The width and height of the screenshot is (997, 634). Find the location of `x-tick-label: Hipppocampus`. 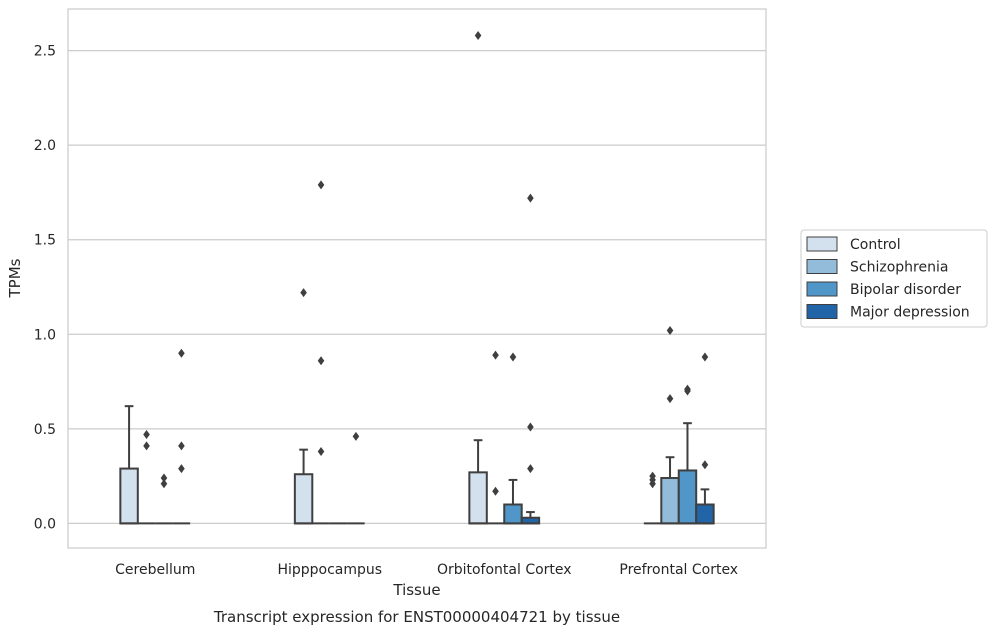

x-tick-label: Hipppocampus is located at coordinates (329, 570).